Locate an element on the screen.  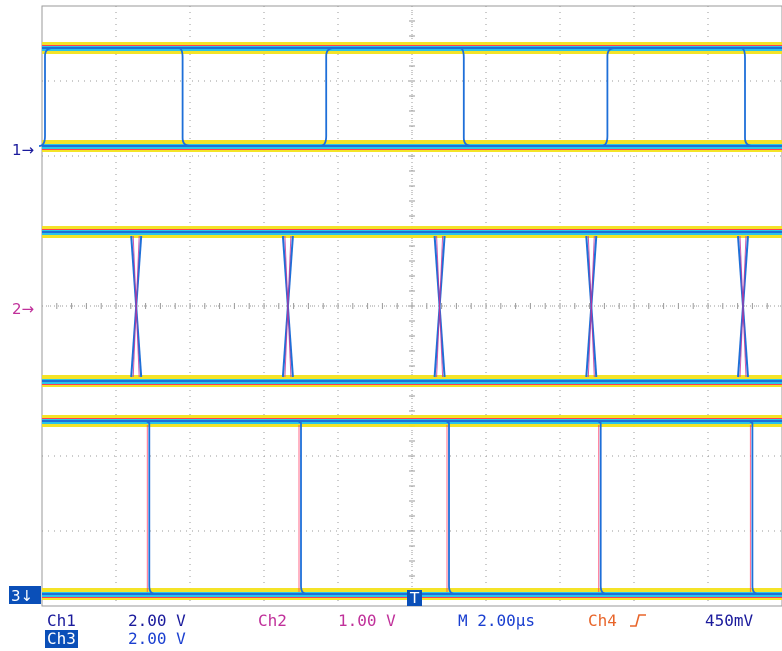
ch3-ground-marker: 3↓ is located at coordinates (25, 595).